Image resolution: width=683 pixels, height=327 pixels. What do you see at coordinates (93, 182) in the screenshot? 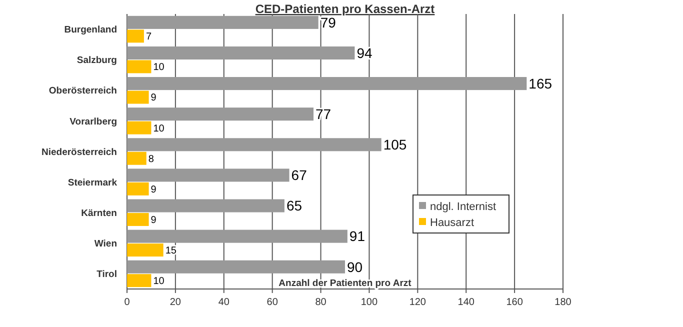
I see `y-tick-label: Steiermark` at bounding box center [93, 182].